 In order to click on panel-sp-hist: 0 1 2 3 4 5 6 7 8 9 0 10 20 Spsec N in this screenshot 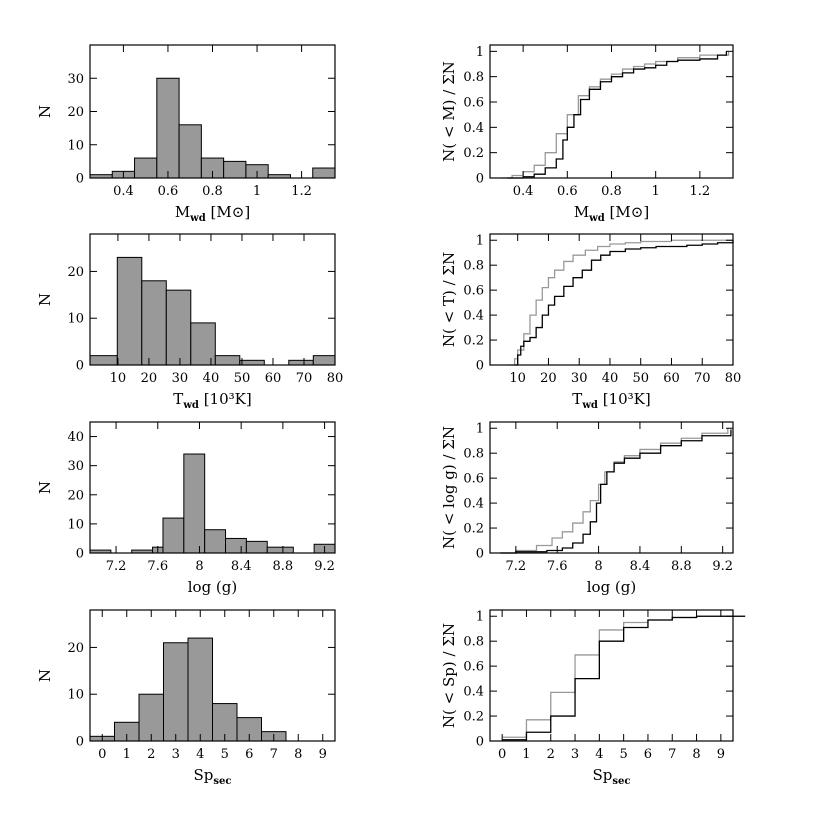, I will do `click(186, 698)`.